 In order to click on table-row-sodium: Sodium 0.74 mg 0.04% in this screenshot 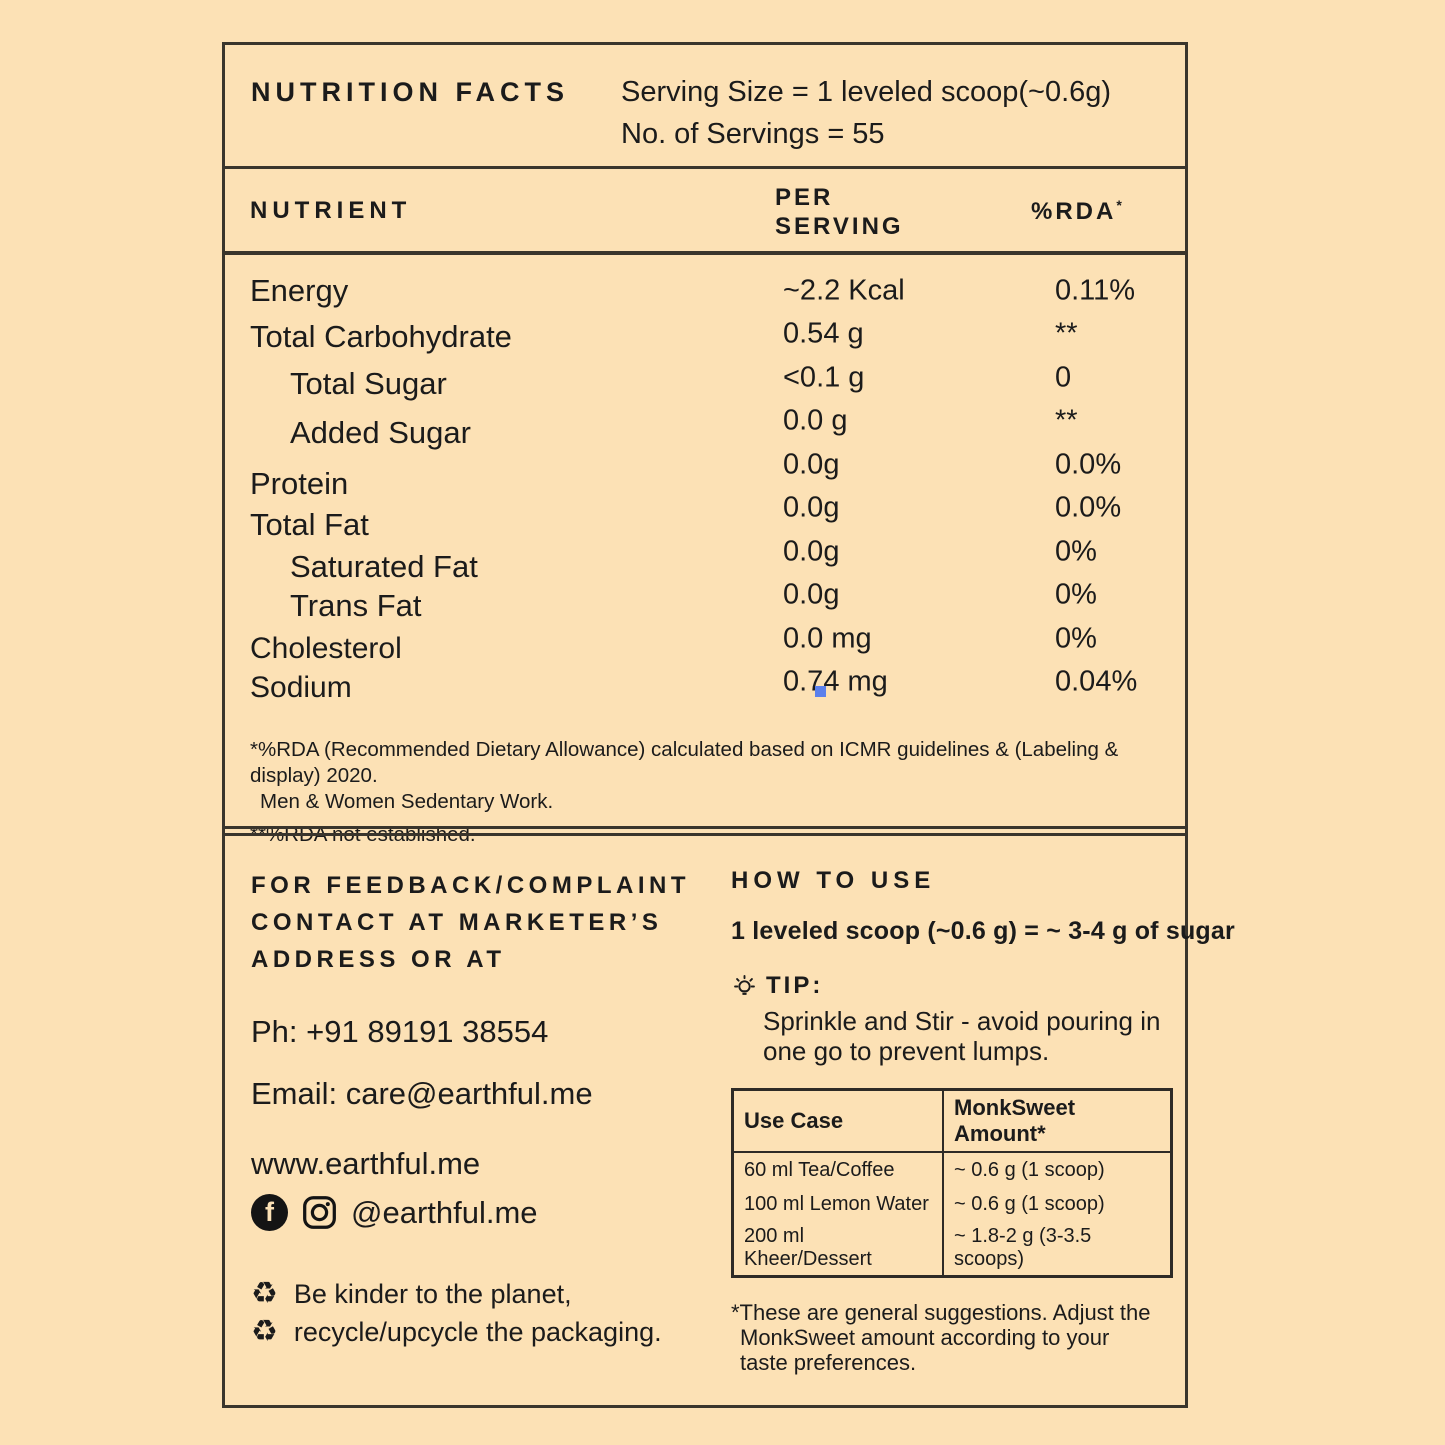, I will do `click(705, 683)`.